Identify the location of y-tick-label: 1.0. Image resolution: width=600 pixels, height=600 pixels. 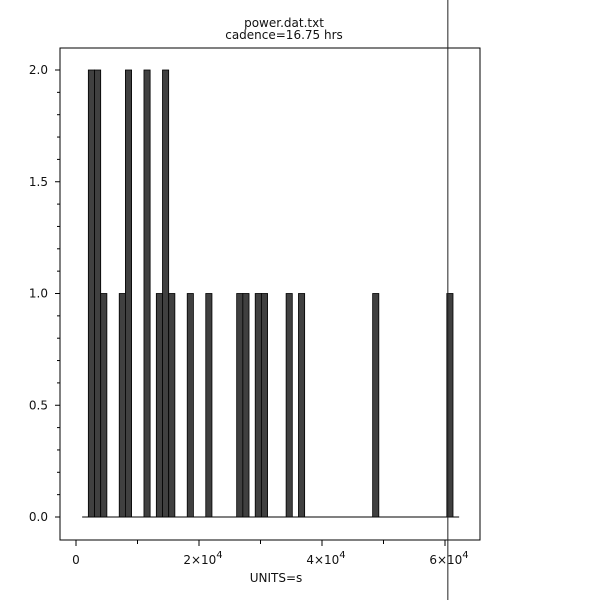
(38, 294).